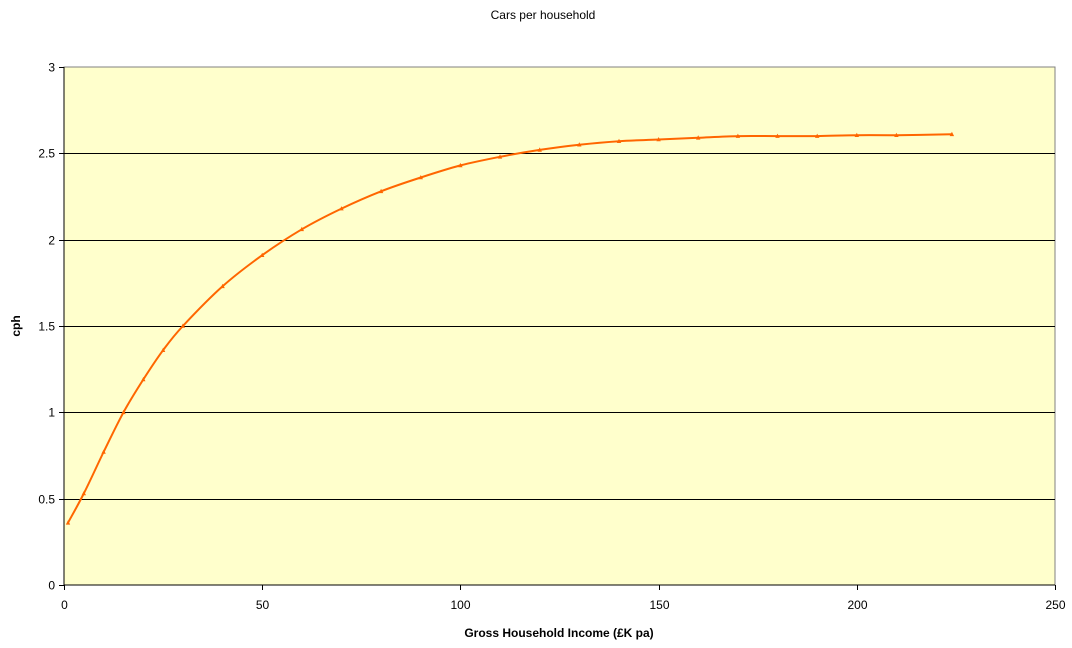 This screenshot has height=648, width=1072. Describe the element at coordinates (64, 605) in the screenshot. I see `x-tick-label: 0` at that location.